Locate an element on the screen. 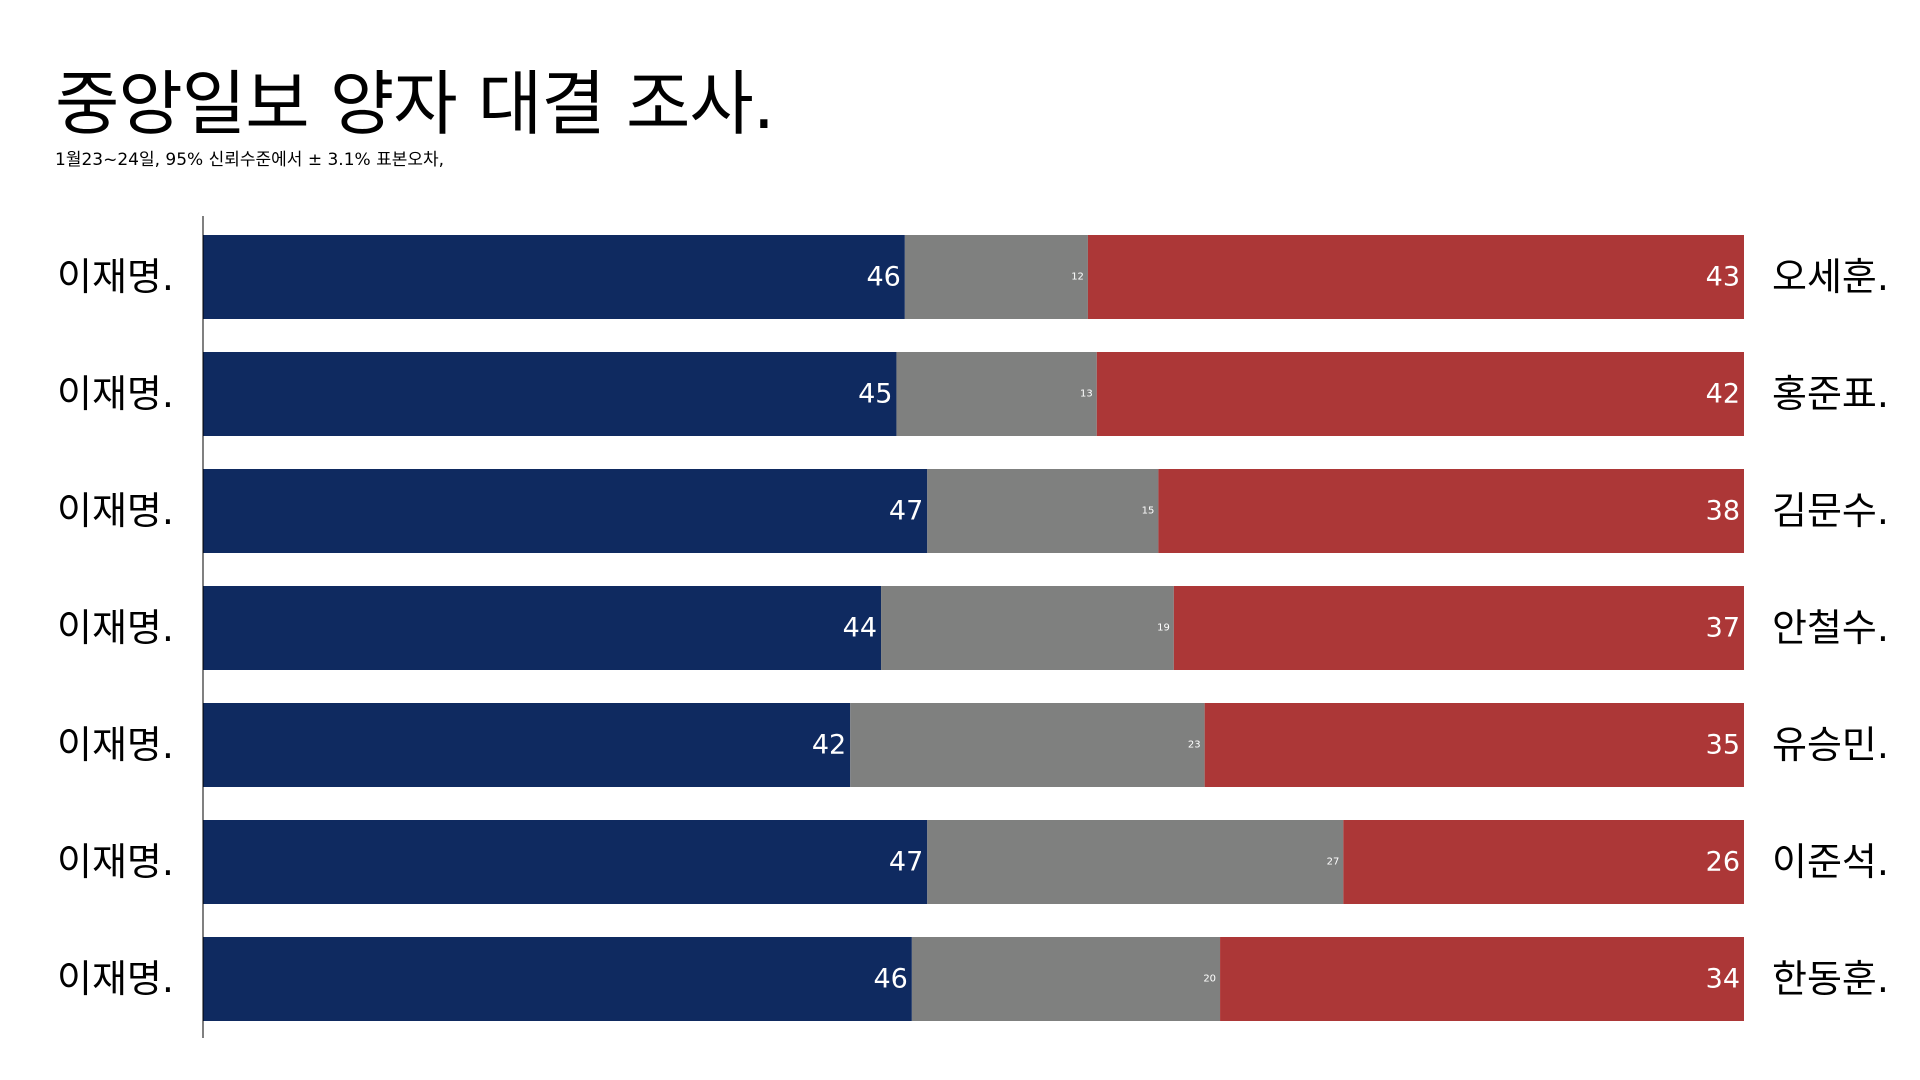  value-label-right: 43 is located at coordinates (1723, 277).